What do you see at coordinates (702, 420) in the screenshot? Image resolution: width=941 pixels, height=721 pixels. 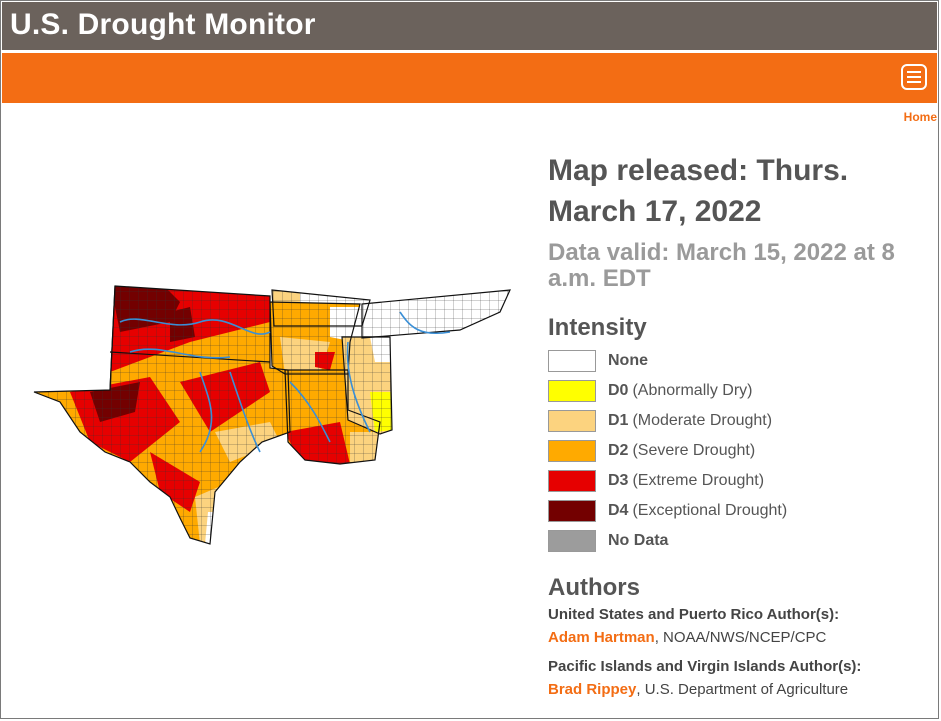 I see `legend-desc: (Moderate Drought)` at bounding box center [702, 420].